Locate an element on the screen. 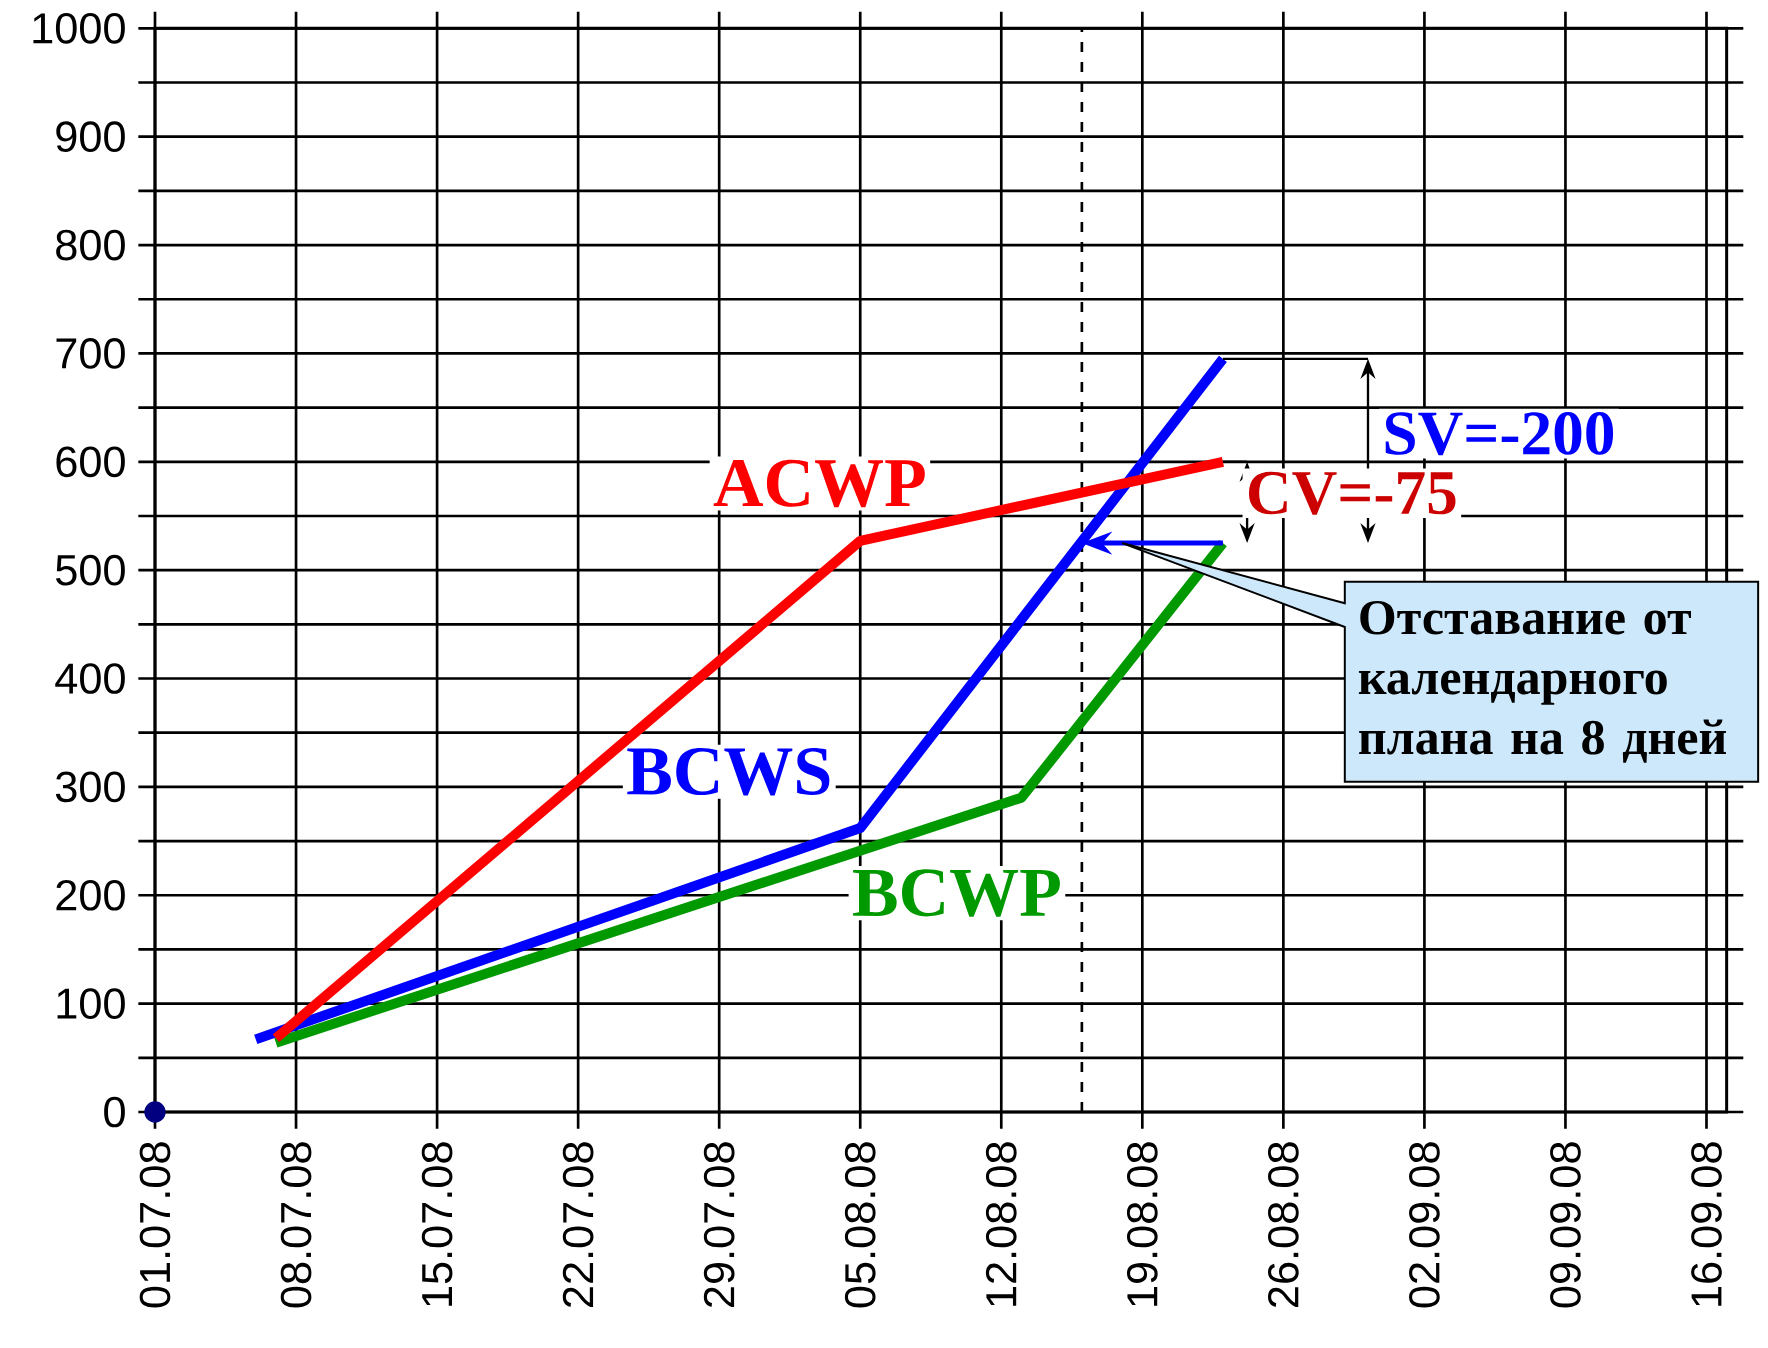 This screenshot has width=1768, height=1348. series-label: BCWP is located at coordinates (956, 893).